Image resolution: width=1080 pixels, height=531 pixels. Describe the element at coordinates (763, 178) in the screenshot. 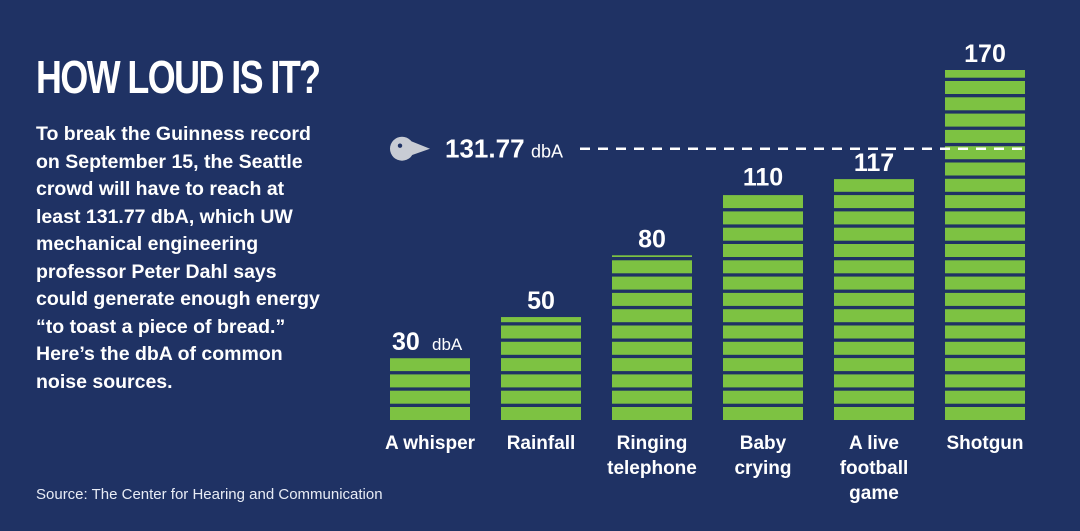

I see `value-label: 110` at that location.